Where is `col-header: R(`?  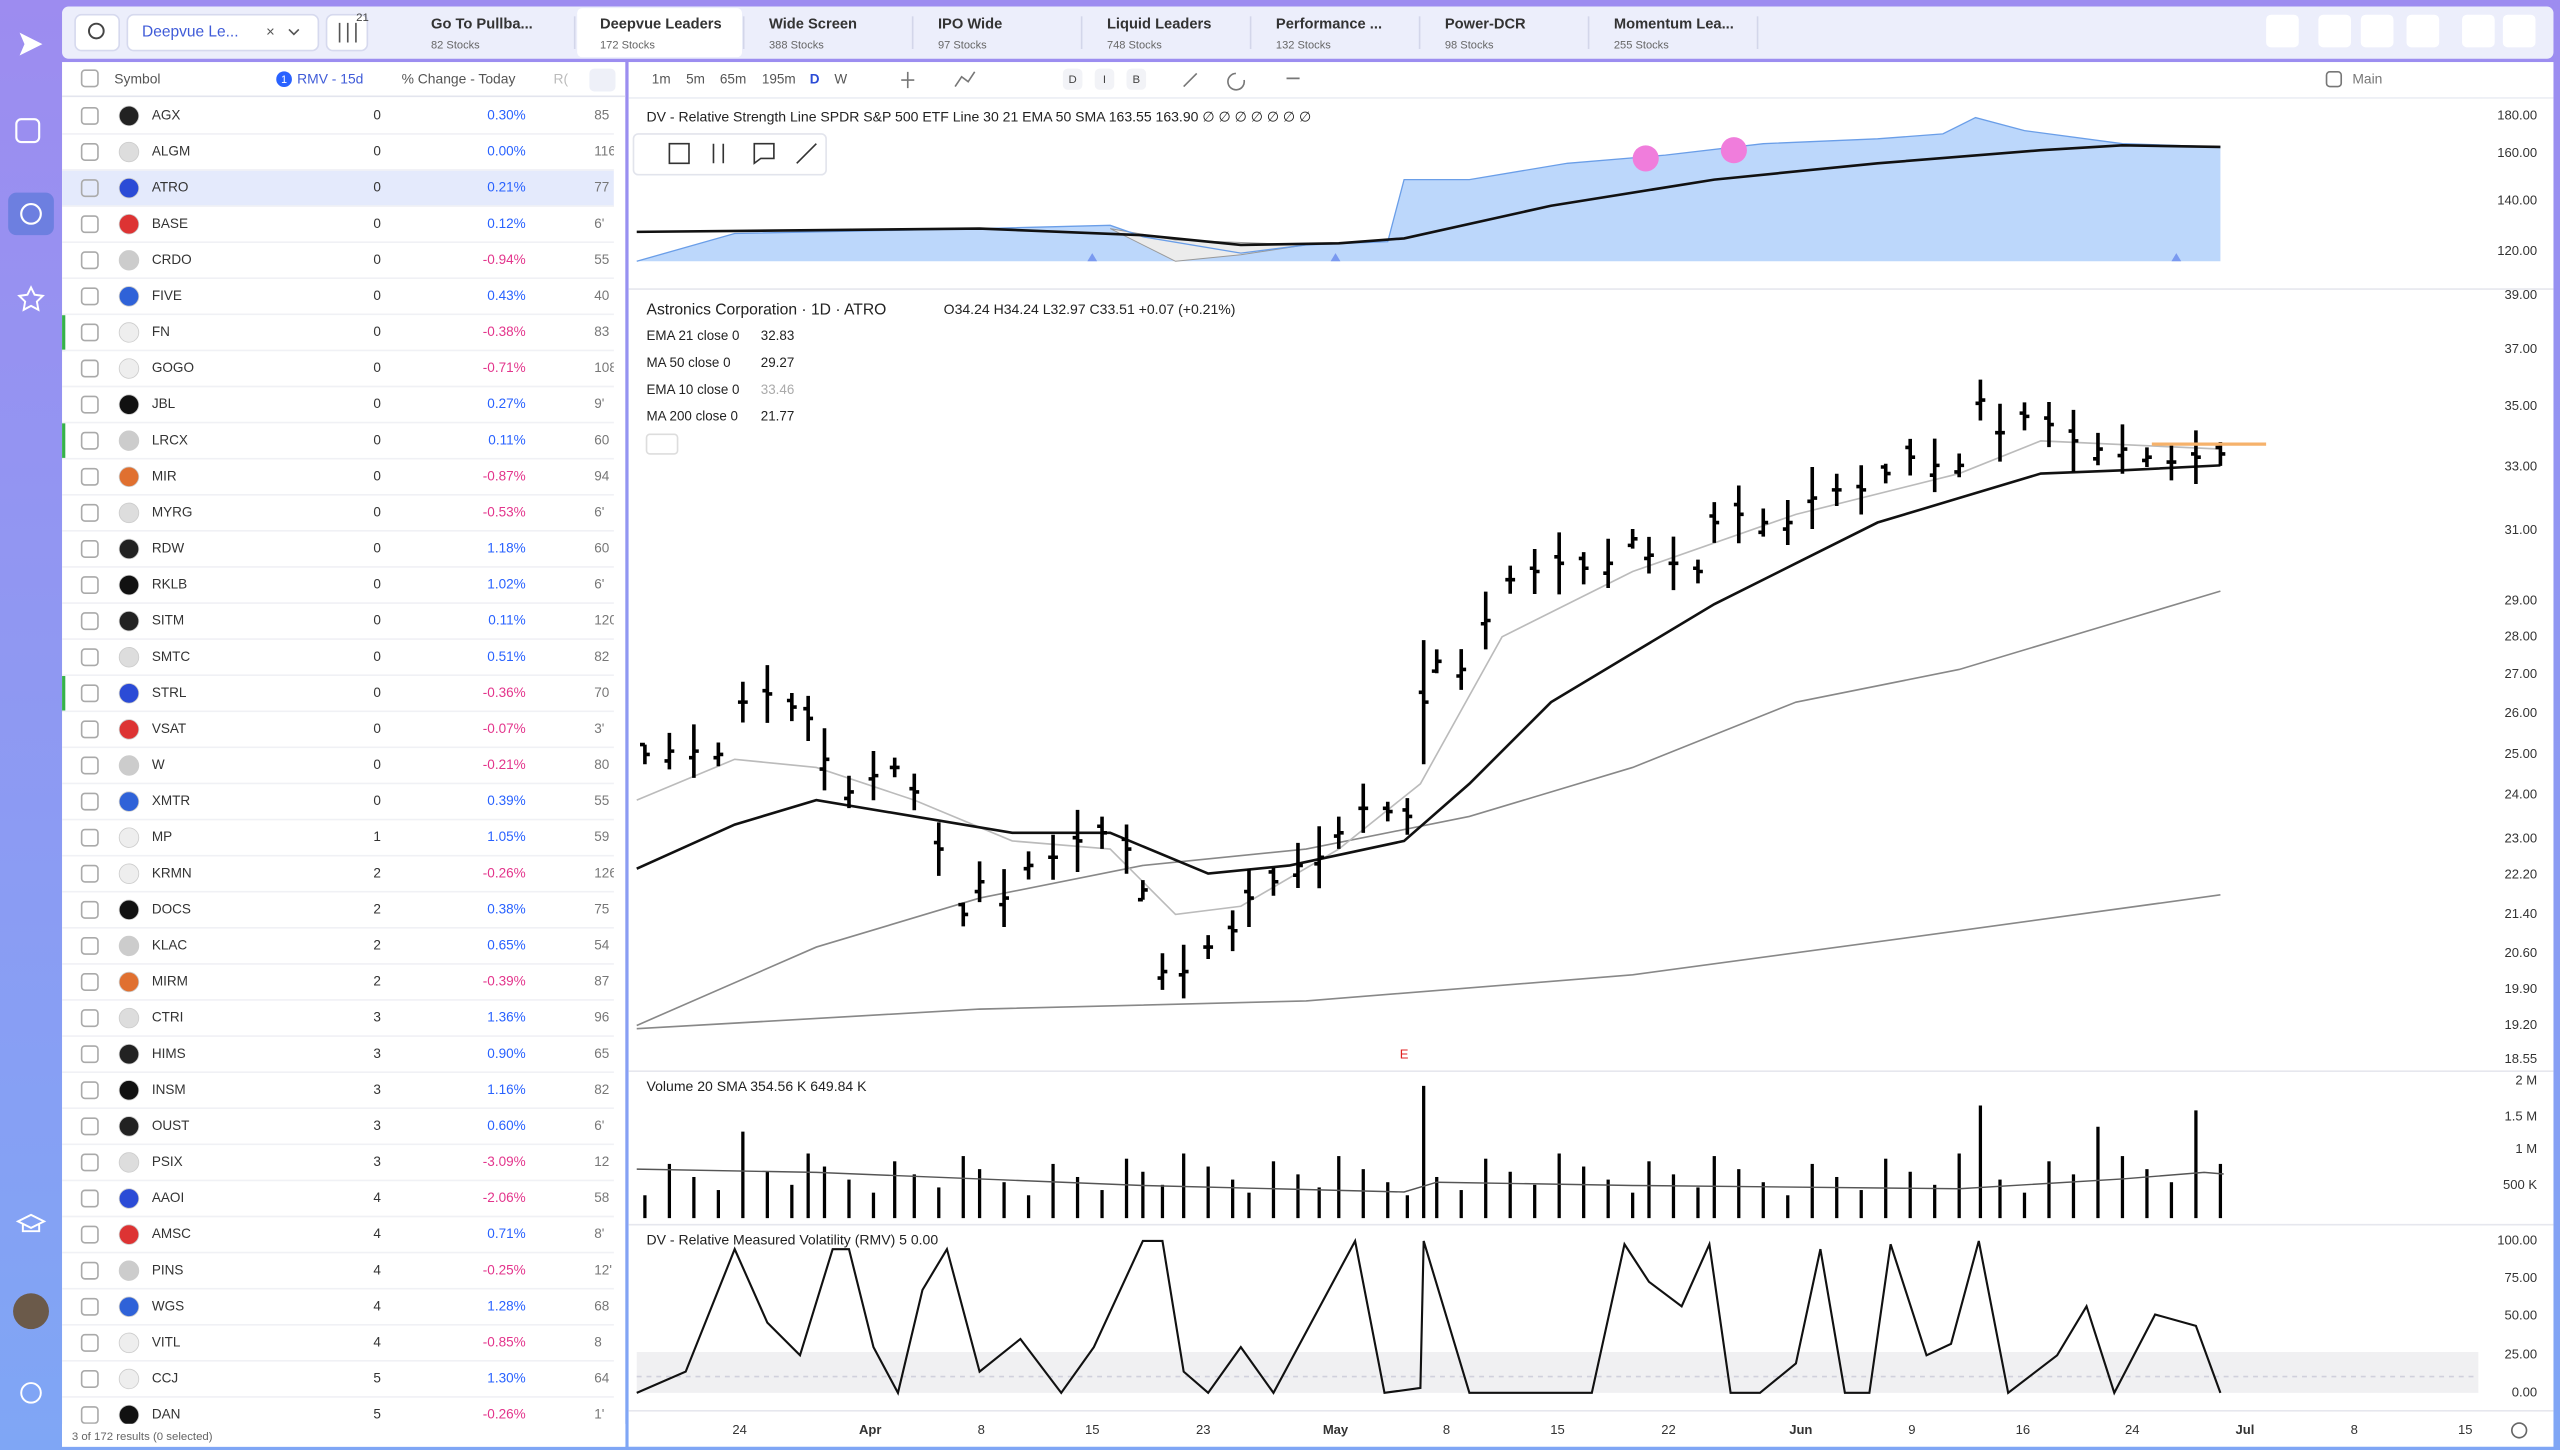
col-header: R( is located at coordinates (560, 79).